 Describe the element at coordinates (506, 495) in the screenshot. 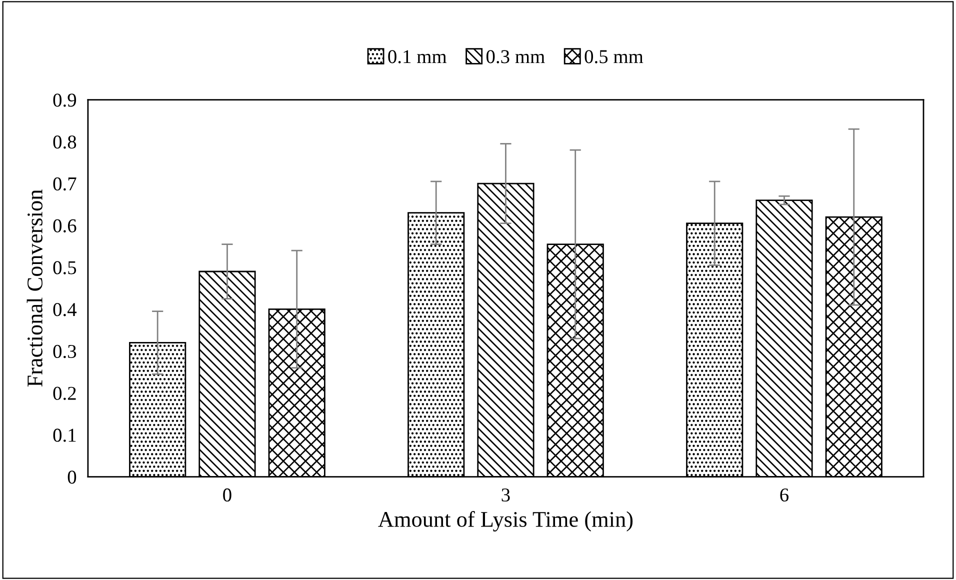

I see `x-tick-label: 3` at that location.